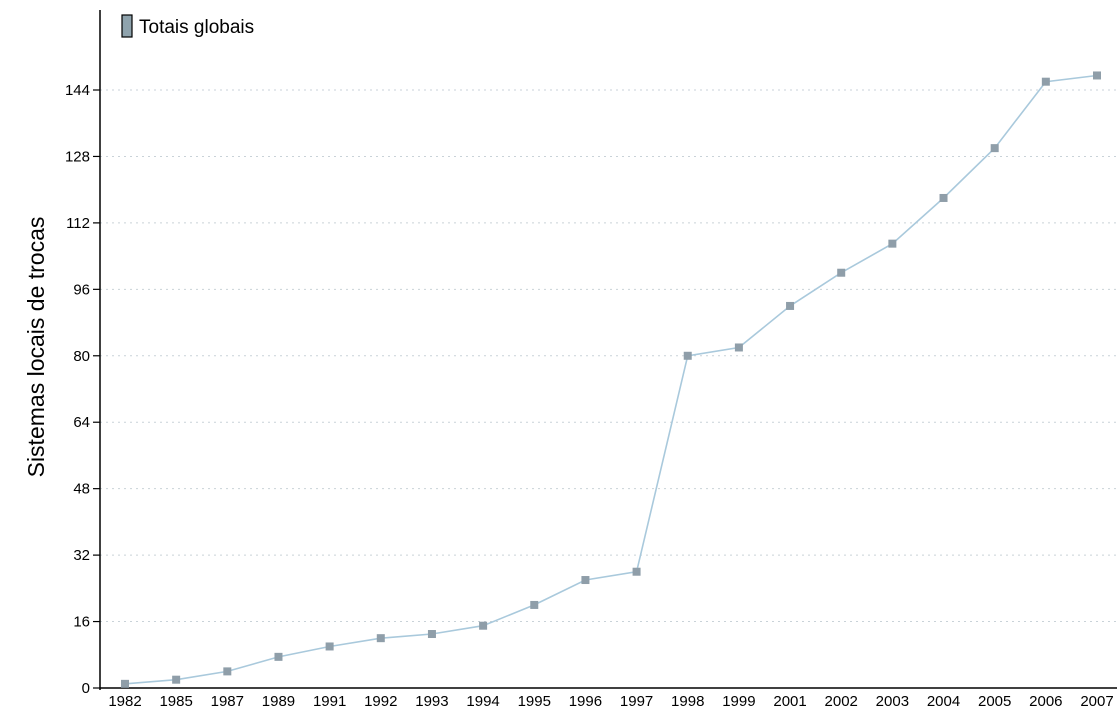 The image size is (1117, 712). I want to click on x-tick-label: 1993, so click(431, 701).